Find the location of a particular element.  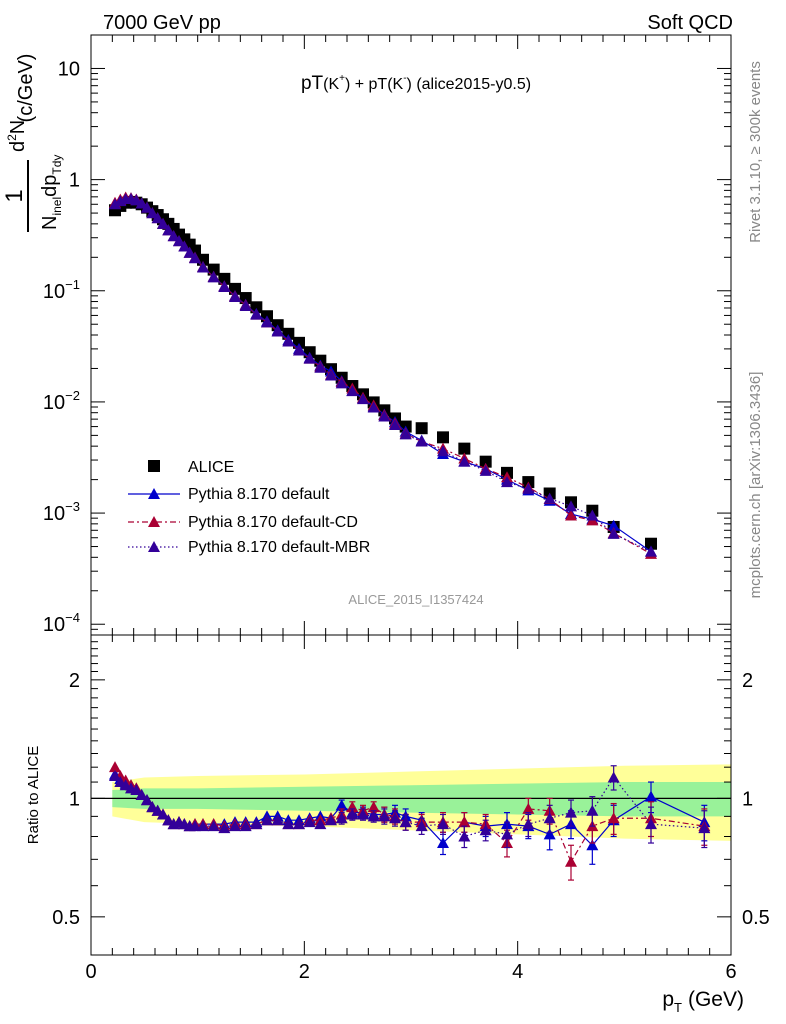

mcplots-label: mcplots.cern.ch [arXiv:1306.3436] is located at coordinates (755, 485).